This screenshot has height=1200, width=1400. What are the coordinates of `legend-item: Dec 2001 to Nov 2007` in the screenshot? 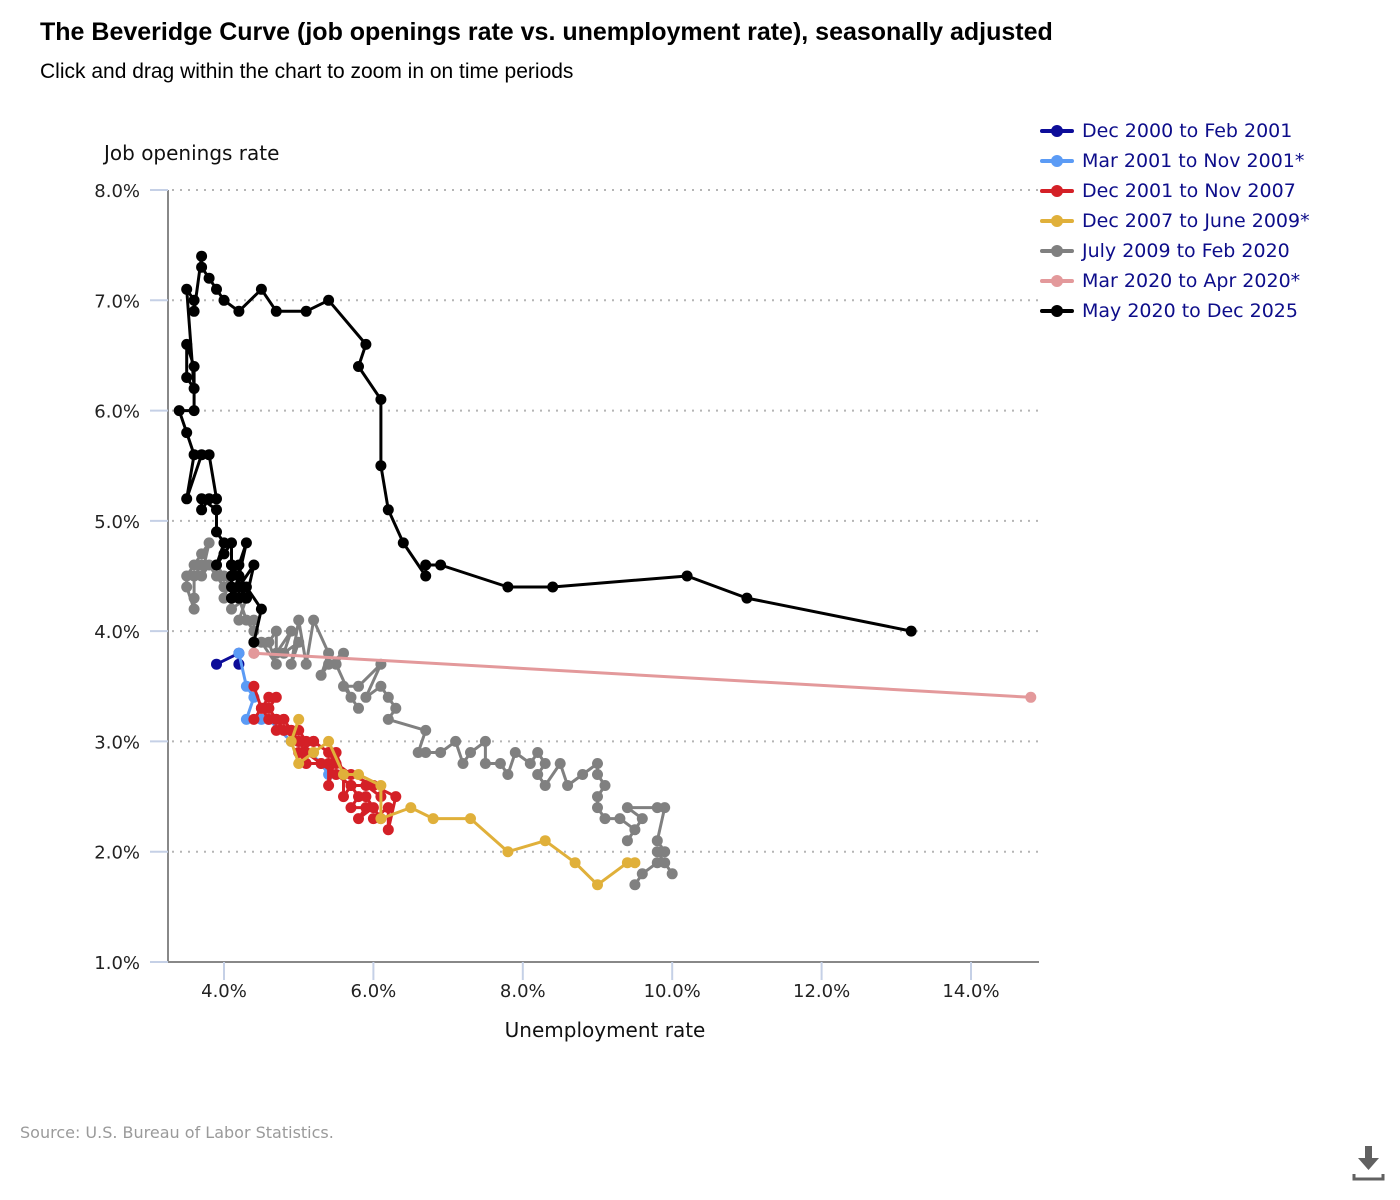 It's located at (1175, 191).